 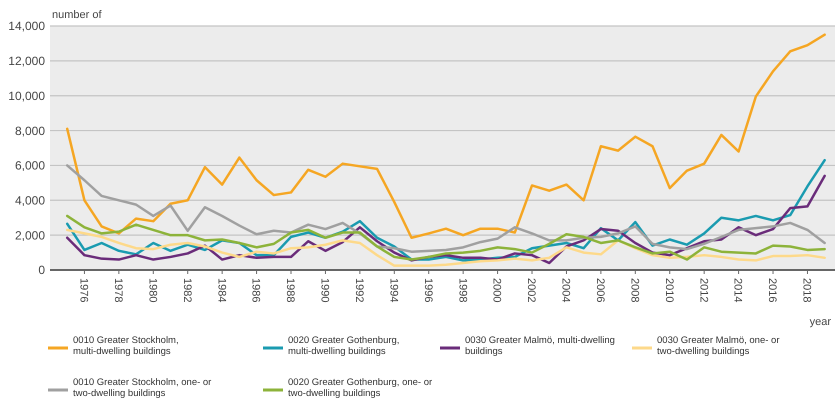 I want to click on x-tick-label: 1988, so click(x=290, y=290).